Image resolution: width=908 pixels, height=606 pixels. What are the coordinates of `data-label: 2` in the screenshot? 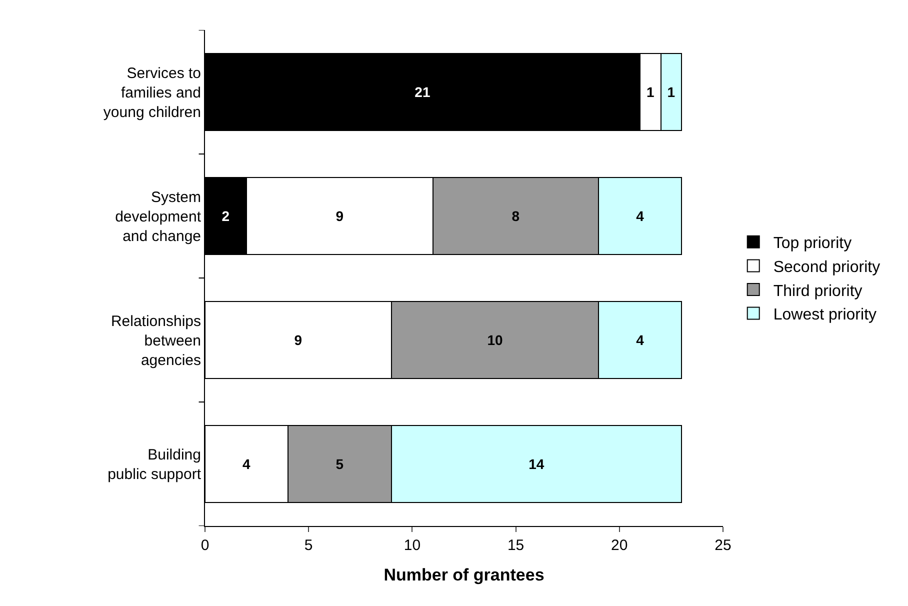 It's located at (226, 216).